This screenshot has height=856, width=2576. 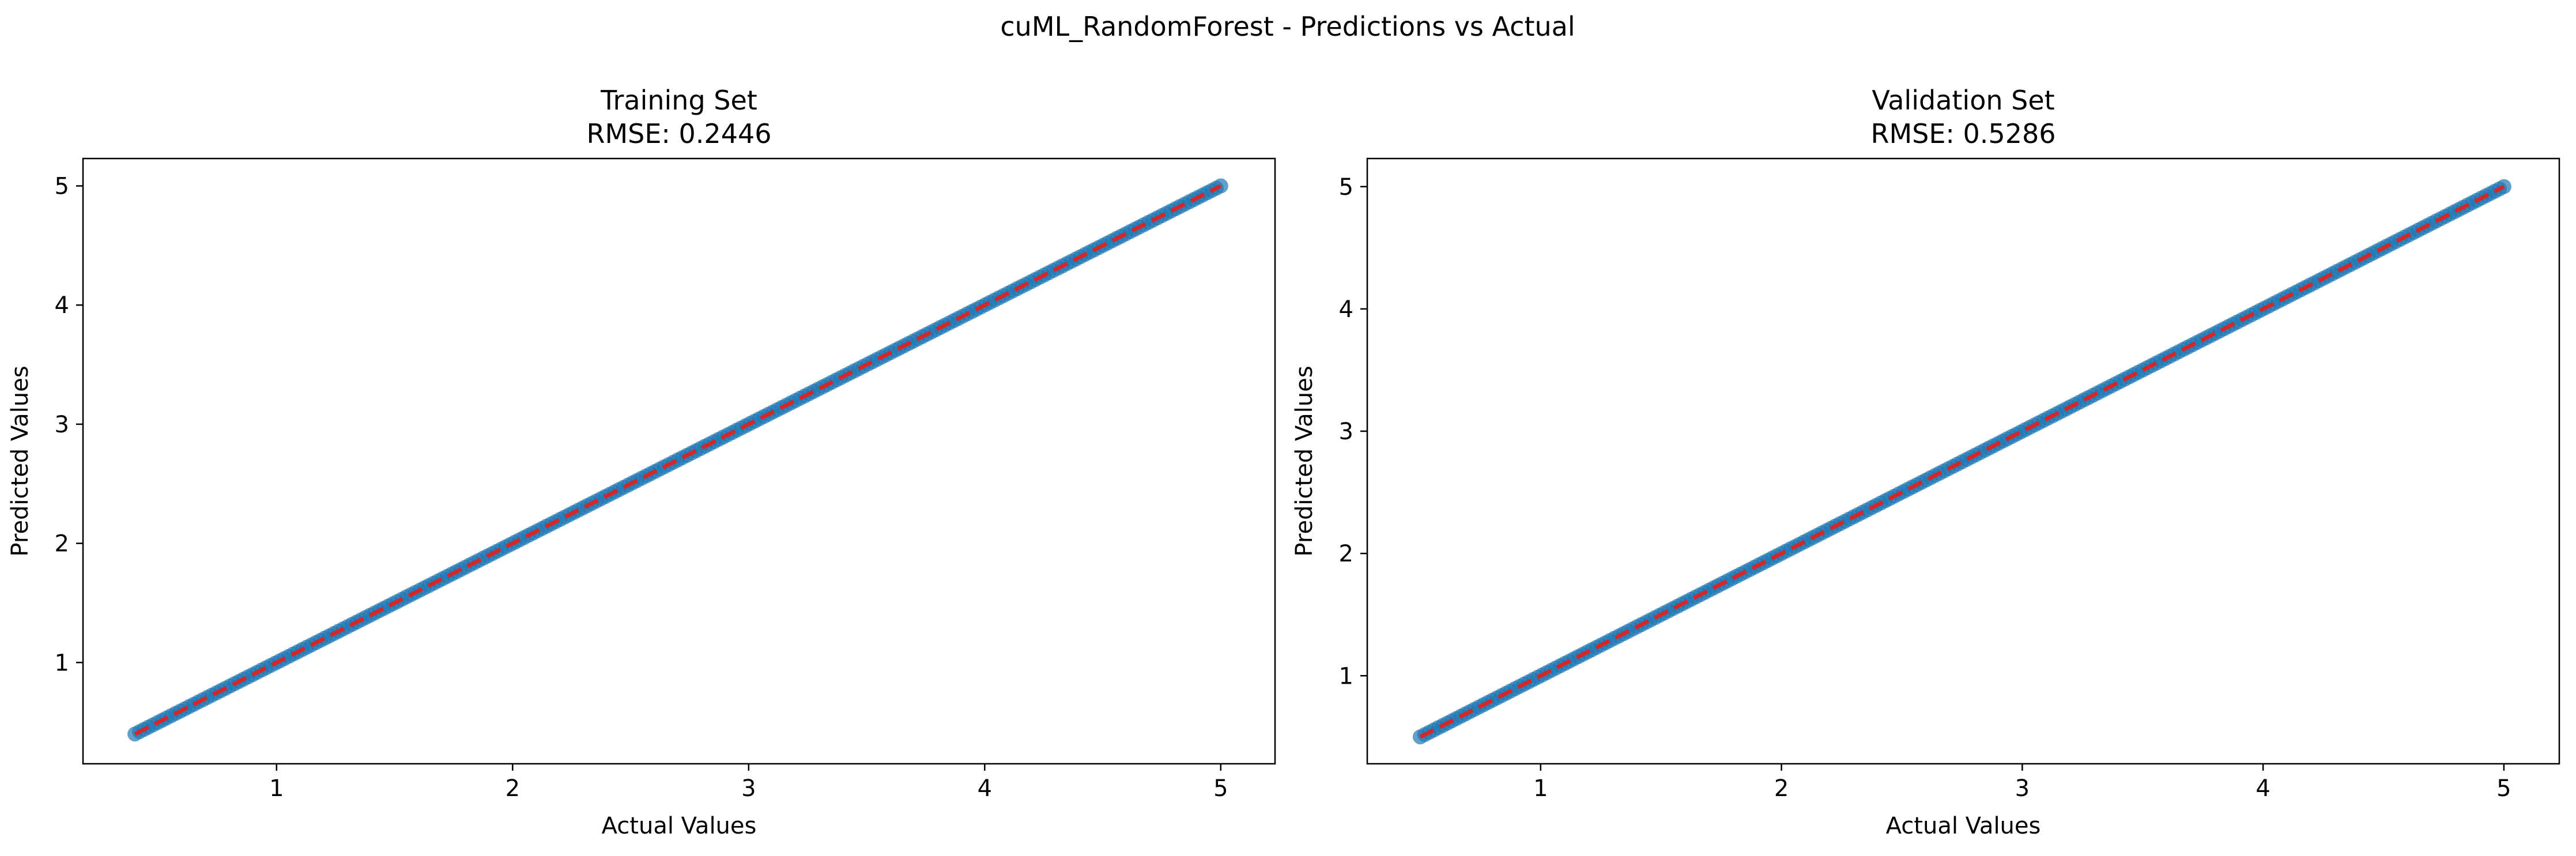 What do you see at coordinates (1963, 133) in the screenshot?
I see `panel-rmse-subtitle: RMSE: 0.5286` at bounding box center [1963, 133].